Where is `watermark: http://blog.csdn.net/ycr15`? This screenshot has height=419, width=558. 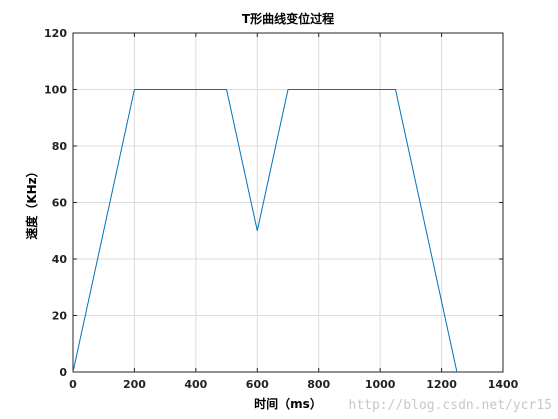 watermark: http://blog.csdn.net/ycr15 is located at coordinates (451, 405).